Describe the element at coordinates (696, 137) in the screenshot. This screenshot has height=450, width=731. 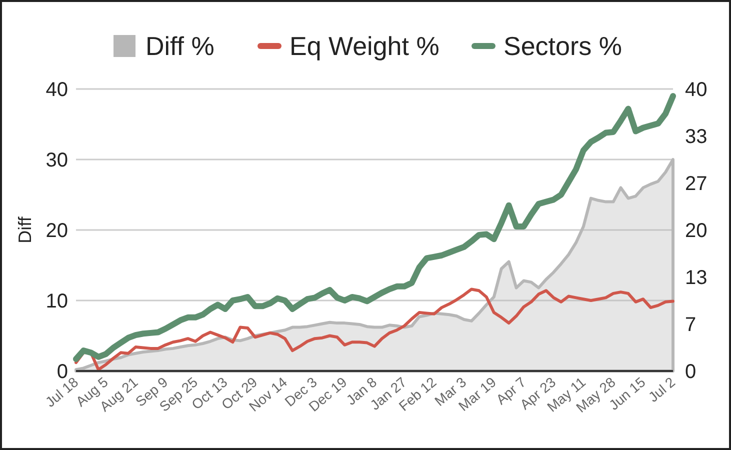
I see `y2-tick-label: 33` at that location.